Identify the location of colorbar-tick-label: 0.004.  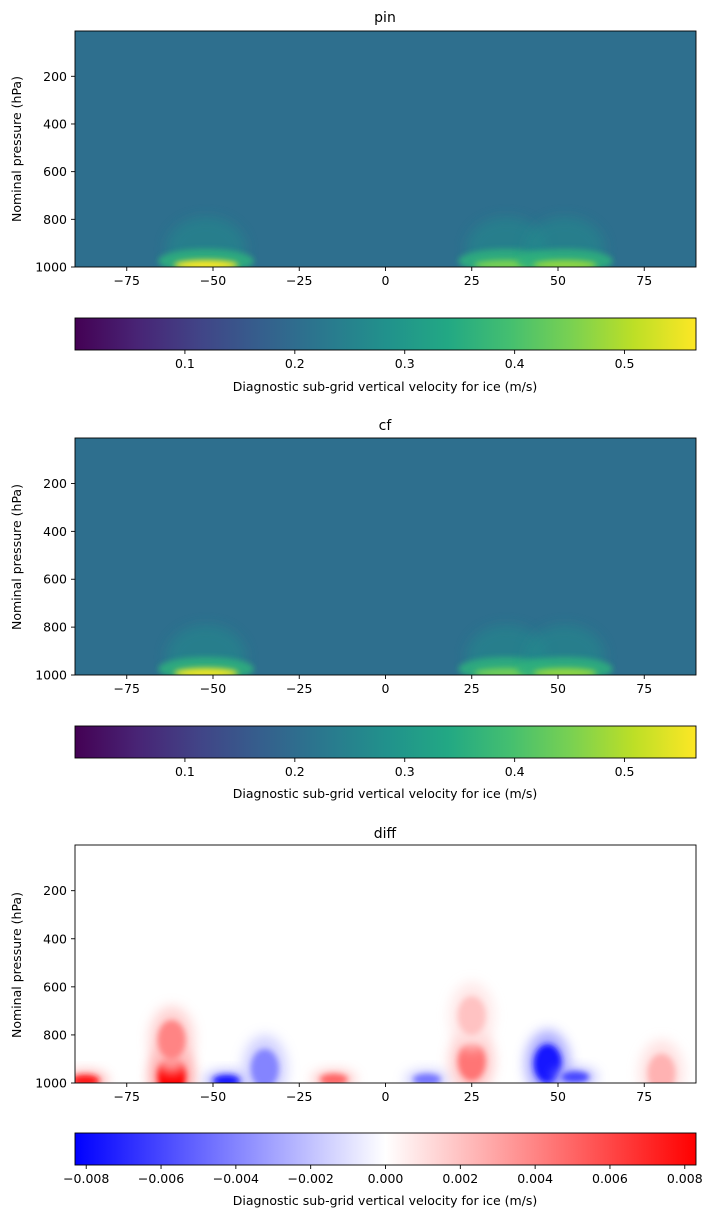
(535, 1178).